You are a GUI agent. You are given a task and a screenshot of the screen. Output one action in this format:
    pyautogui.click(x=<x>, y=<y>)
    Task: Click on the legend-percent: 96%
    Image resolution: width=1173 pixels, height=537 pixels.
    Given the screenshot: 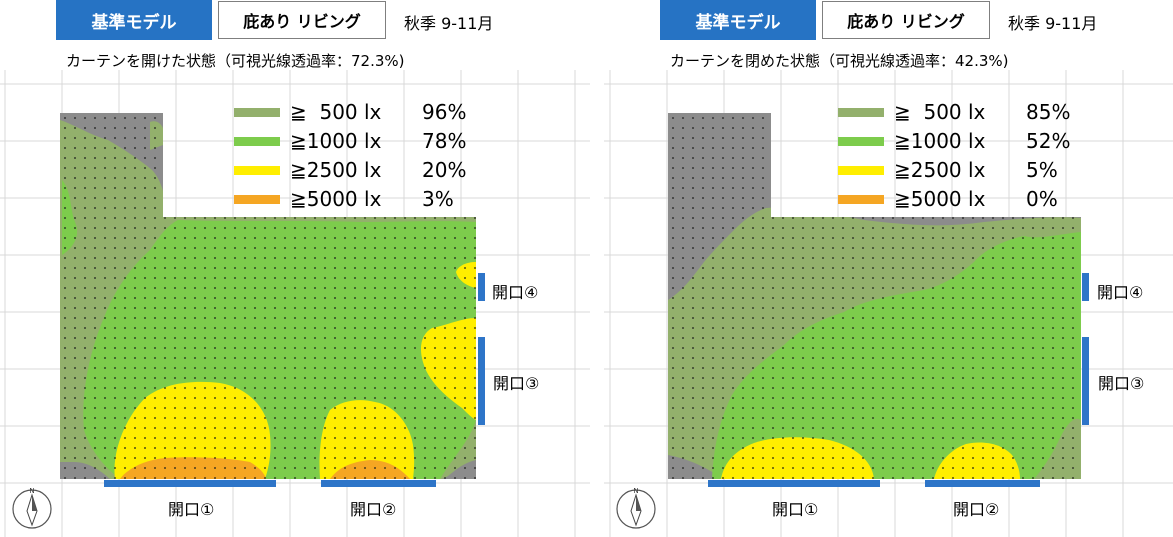 What is the action you would take?
    pyautogui.click(x=444, y=112)
    